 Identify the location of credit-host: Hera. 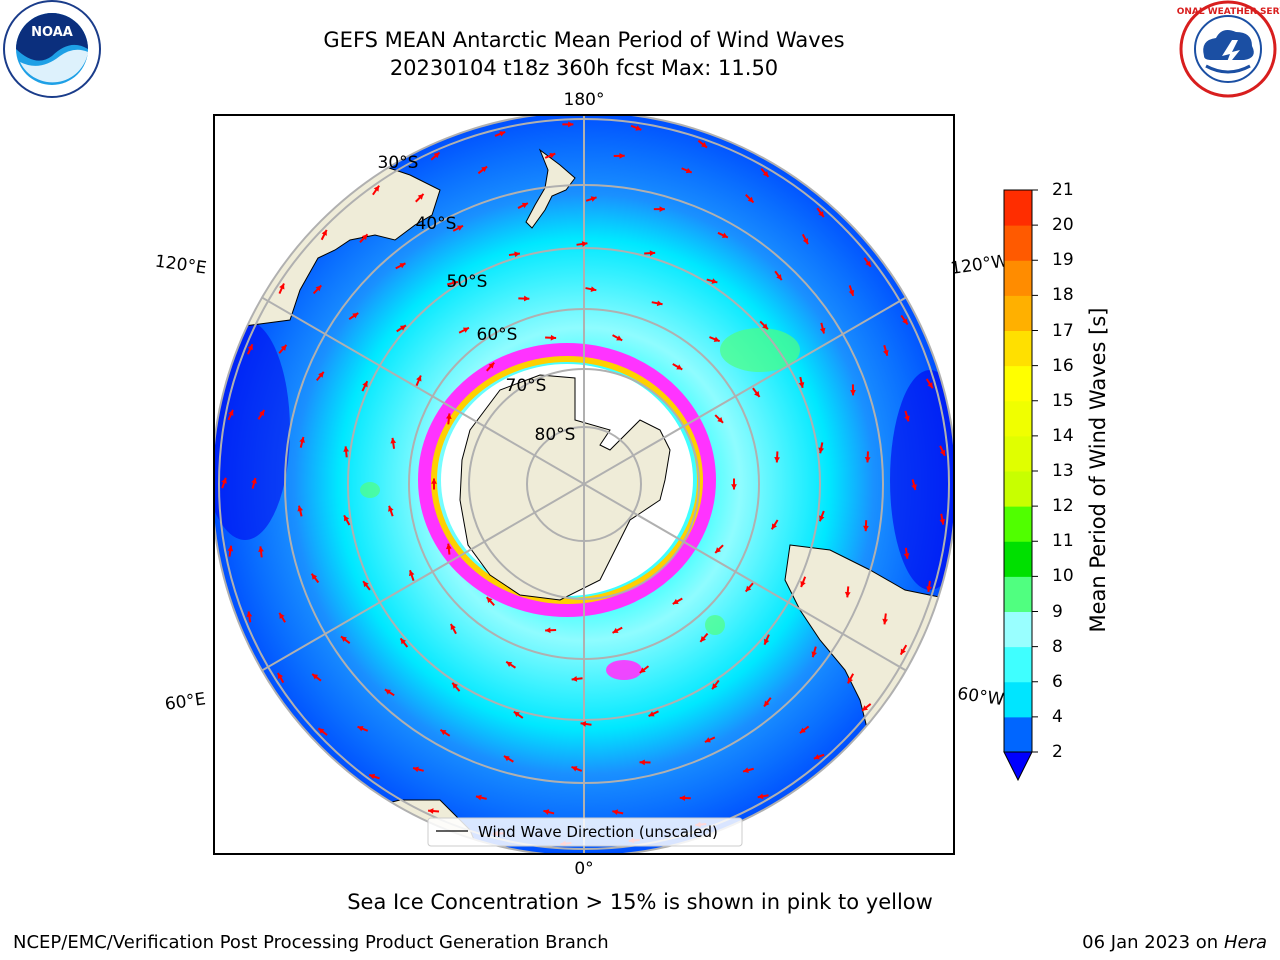
(1245, 942).